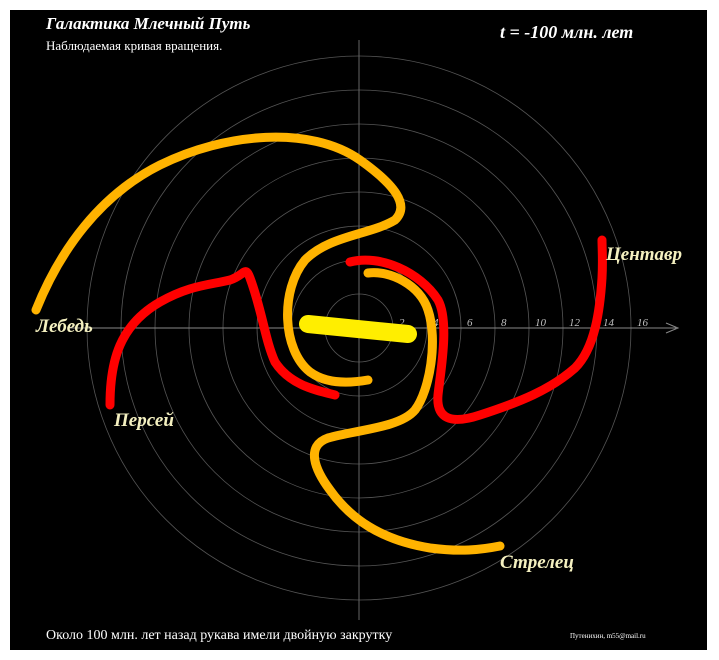 The height and width of the screenshot is (660, 719). I want to click on arm-label-persei: Персей, so click(144, 420).